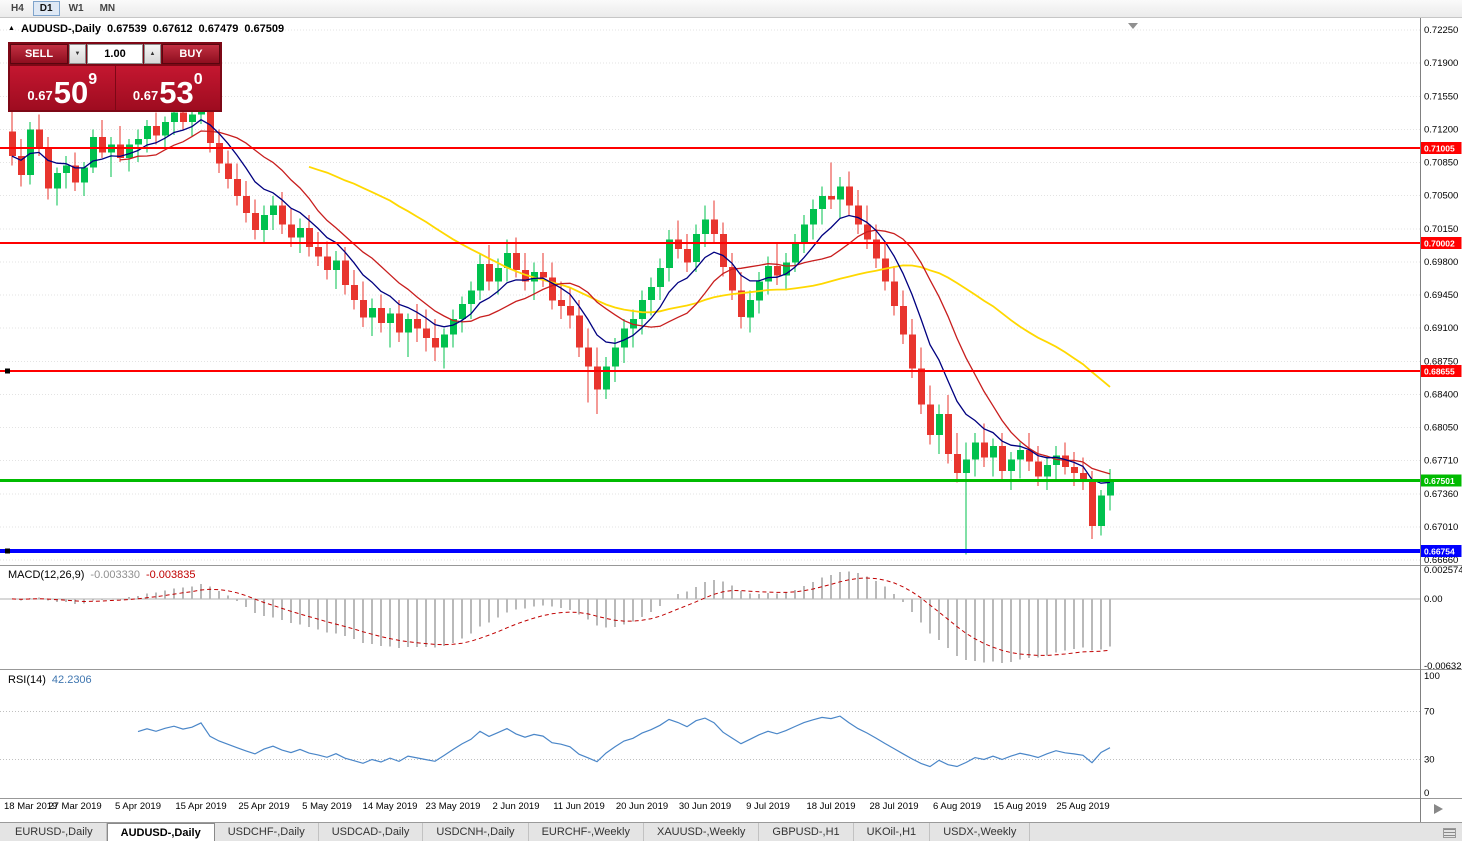  What do you see at coordinates (62, 88) in the screenshot?
I see `sell-price-display: 0.67 50 9` at bounding box center [62, 88].